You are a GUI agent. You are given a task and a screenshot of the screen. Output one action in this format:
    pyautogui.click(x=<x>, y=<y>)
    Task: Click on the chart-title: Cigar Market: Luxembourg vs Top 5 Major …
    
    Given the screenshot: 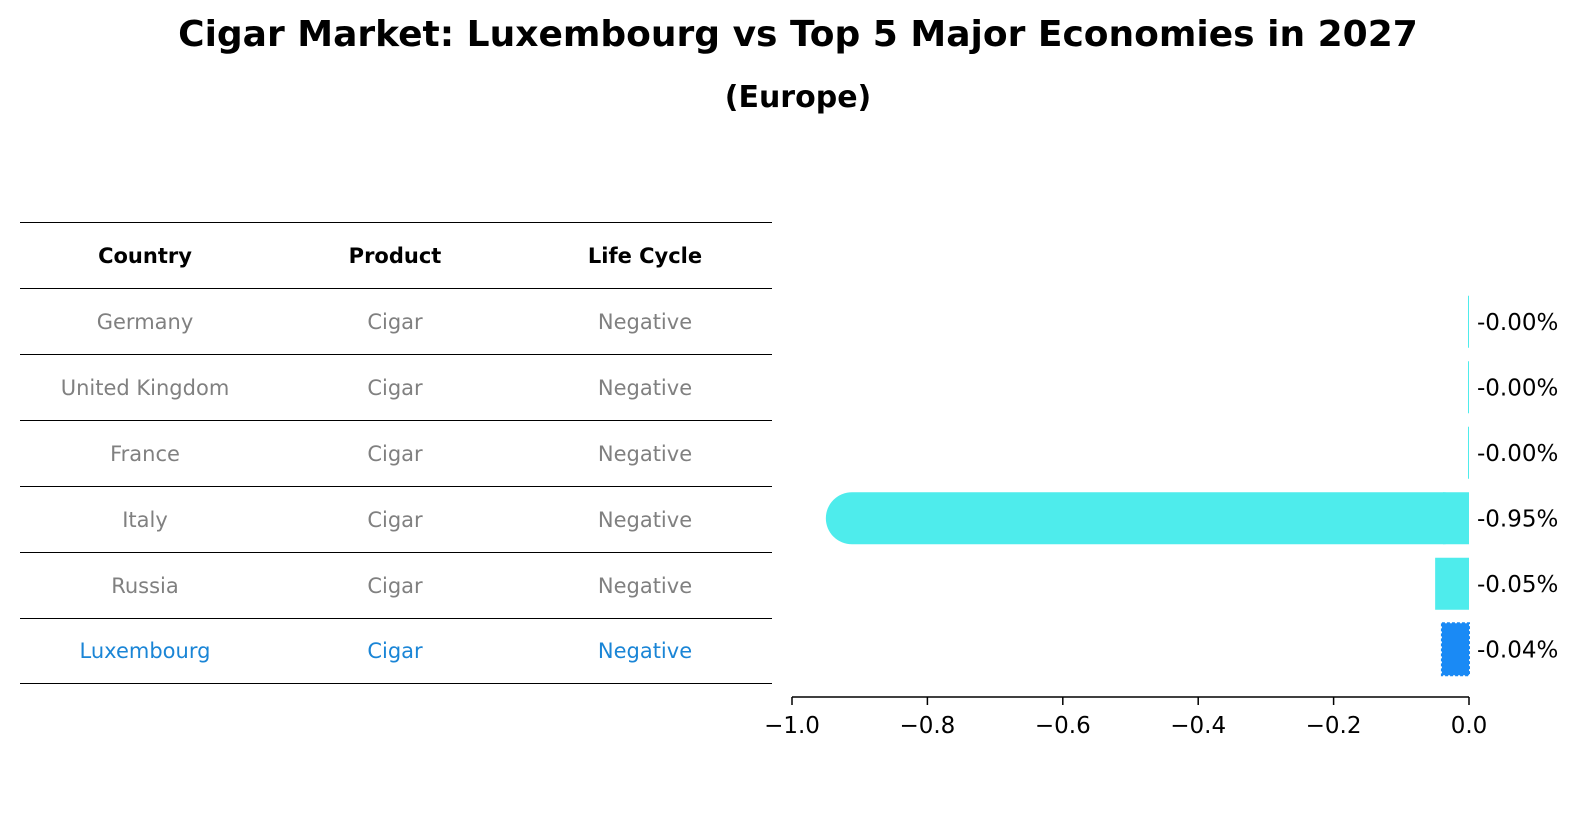 What is the action you would take?
    pyautogui.click(x=798, y=34)
    